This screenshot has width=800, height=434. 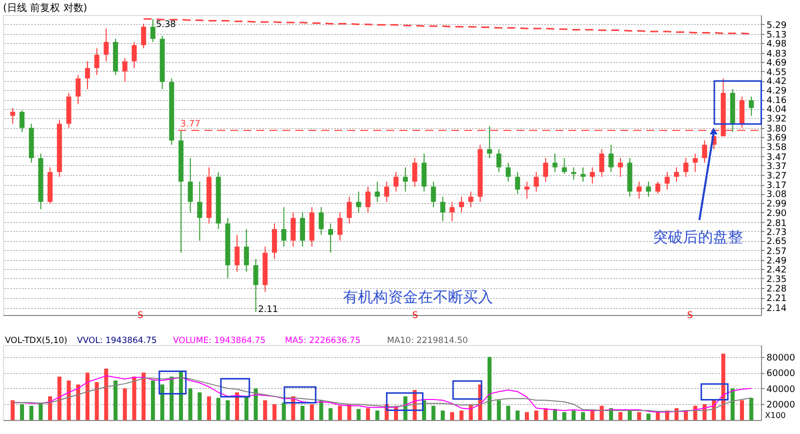 What do you see at coordinates (776, 35) in the screenshot?
I see `y-tick-label: 5.13` at bounding box center [776, 35].